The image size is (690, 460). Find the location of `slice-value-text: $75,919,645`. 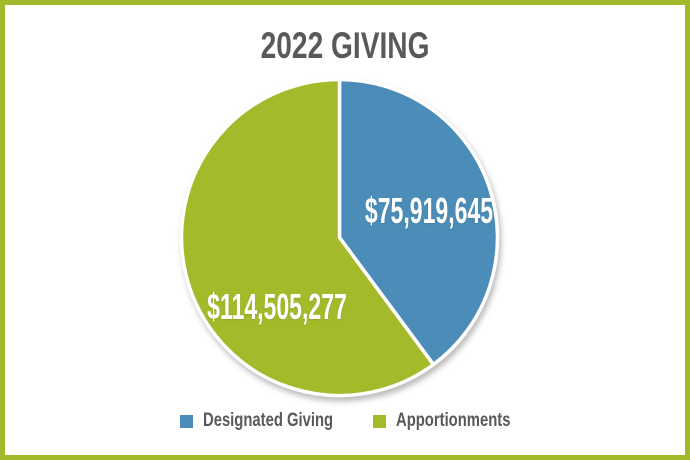

slice-value-text: $75,919,645 is located at coordinates (429, 210).